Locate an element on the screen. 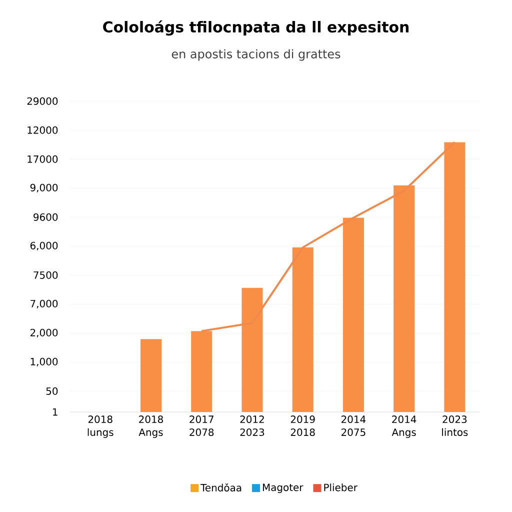  legend-label: Tendǒaa is located at coordinates (221, 487).